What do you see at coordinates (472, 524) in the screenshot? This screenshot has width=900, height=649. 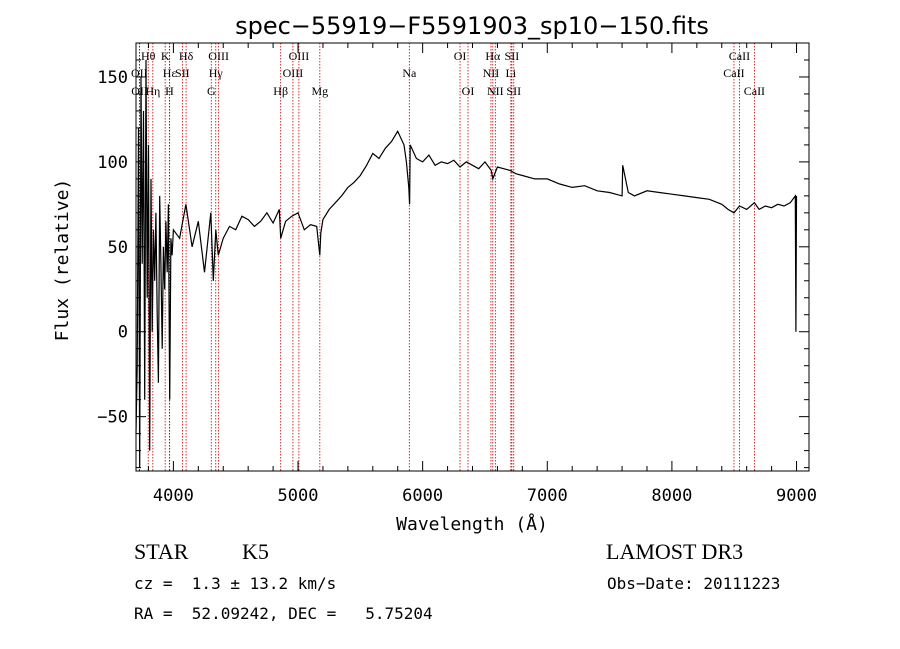 I see `x-axis-label: Wavelength (Å)` at bounding box center [472, 524].